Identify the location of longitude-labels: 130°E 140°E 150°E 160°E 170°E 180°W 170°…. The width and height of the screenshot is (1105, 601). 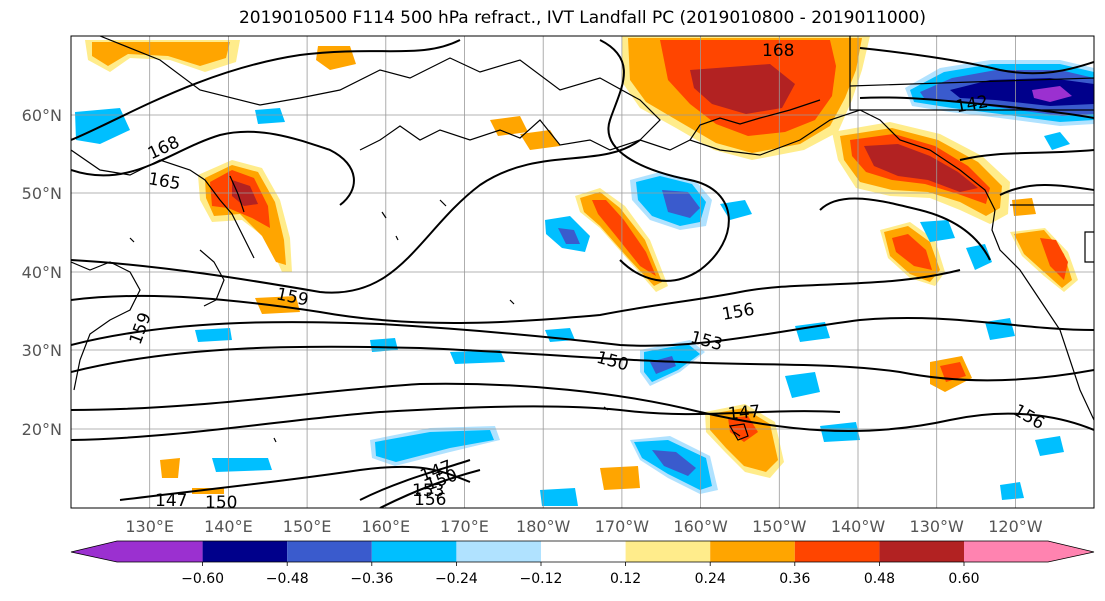
(583, 526).